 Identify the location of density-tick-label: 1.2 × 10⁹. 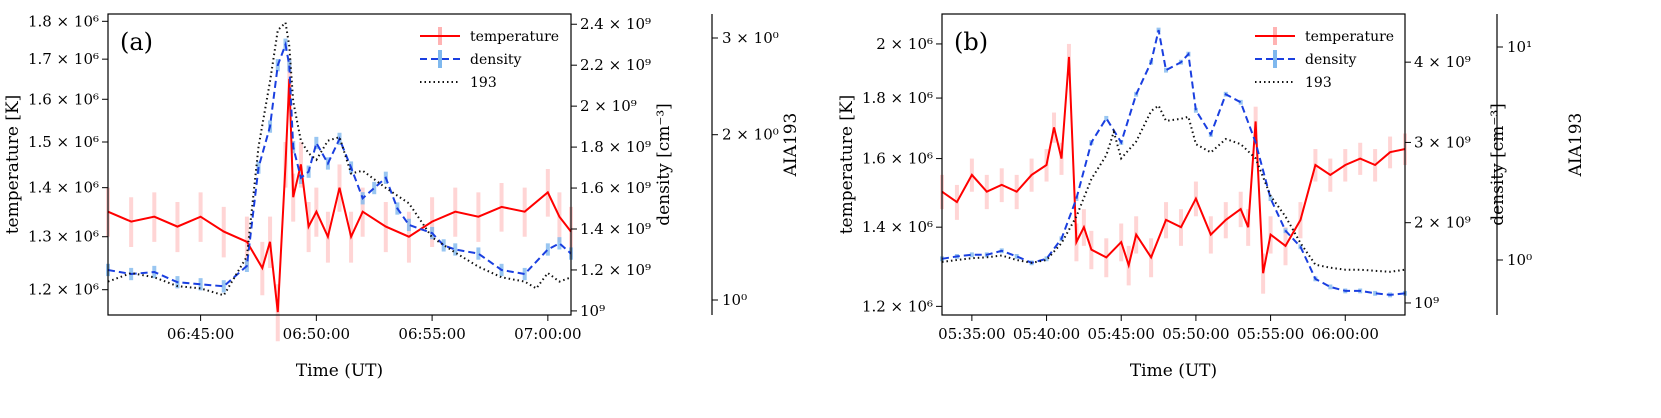
(615, 270).